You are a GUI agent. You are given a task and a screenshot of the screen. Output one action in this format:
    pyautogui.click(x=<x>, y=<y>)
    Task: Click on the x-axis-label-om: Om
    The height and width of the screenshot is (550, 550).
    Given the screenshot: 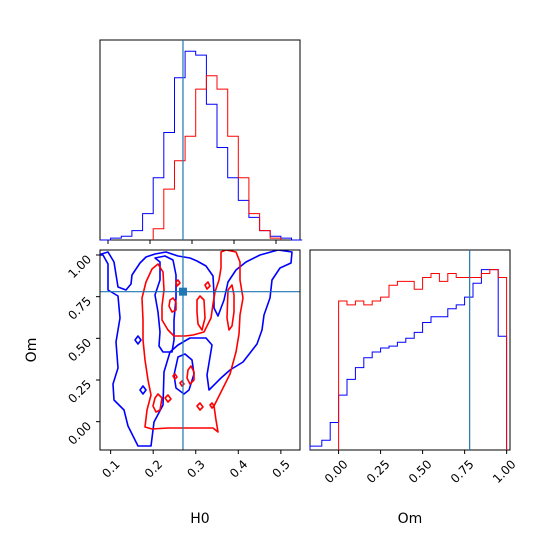 What is the action you would take?
    pyautogui.click(x=410, y=519)
    